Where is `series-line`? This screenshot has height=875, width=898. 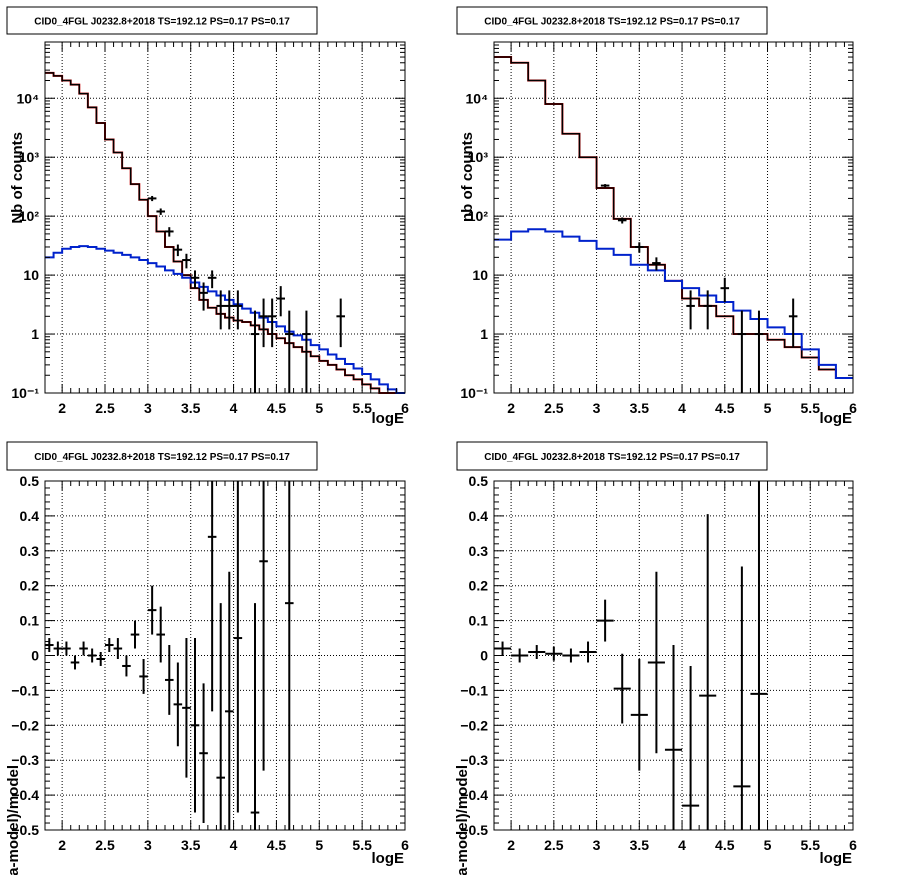
series-line is located at coordinates (673, 217).